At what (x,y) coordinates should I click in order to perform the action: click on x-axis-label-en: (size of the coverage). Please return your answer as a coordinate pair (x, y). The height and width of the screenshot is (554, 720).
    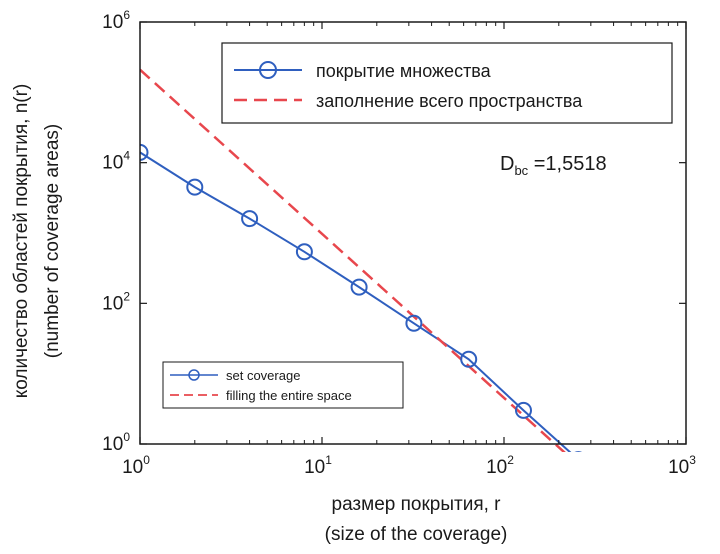
    Looking at the image, I should click on (416, 534).